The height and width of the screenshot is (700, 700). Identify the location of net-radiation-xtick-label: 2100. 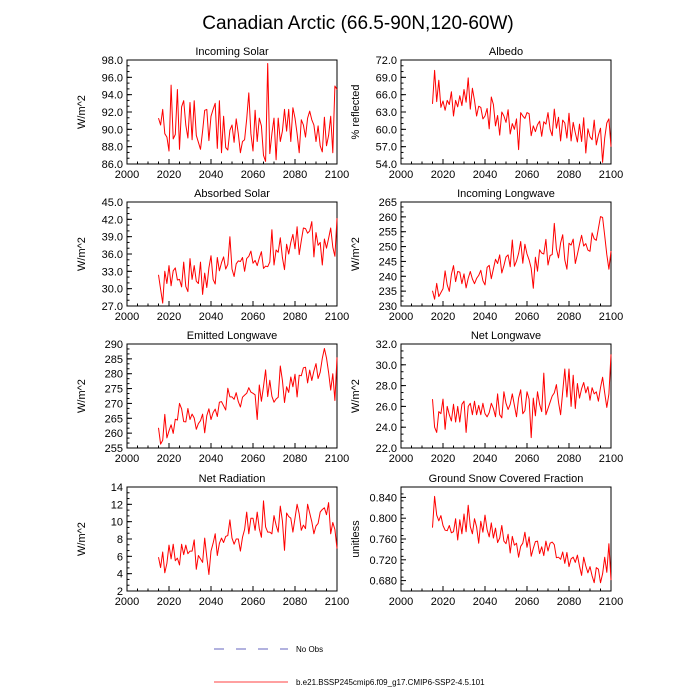
(337, 602).